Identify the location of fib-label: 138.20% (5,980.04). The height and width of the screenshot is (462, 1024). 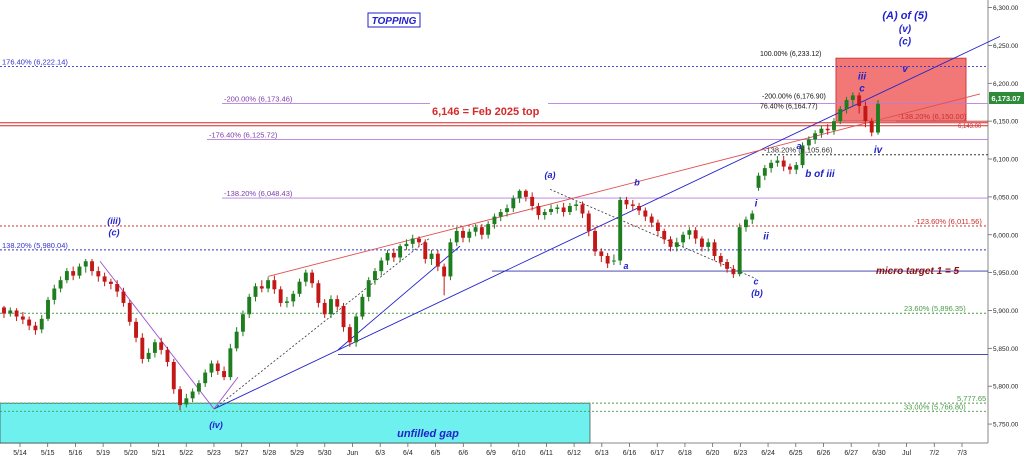
(35, 245).